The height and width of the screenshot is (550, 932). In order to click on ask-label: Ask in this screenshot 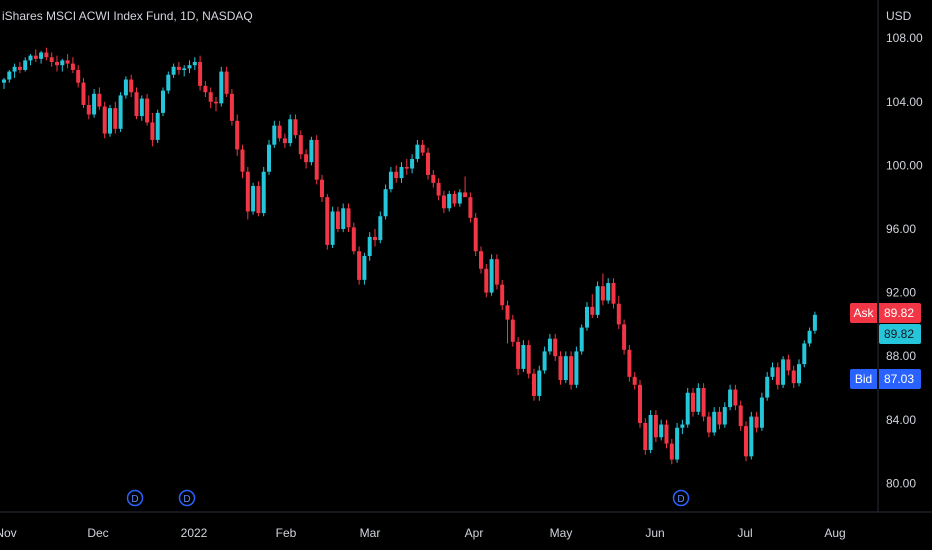, I will do `click(863, 313)`.